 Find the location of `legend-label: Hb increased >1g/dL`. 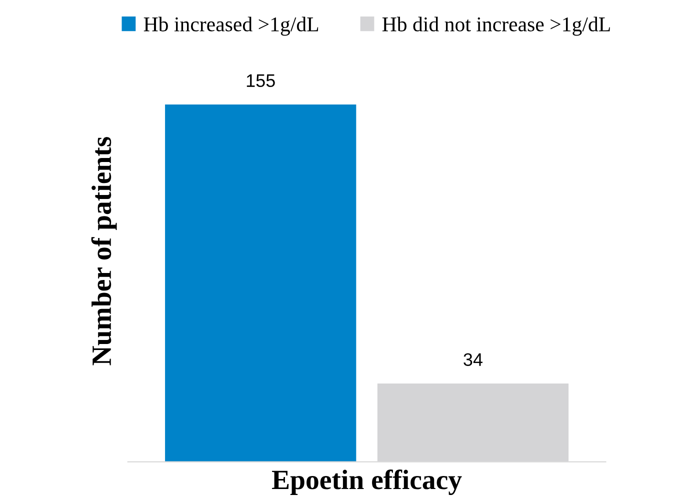

legend-label: Hb increased >1g/dL is located at coordinates (231, 26).